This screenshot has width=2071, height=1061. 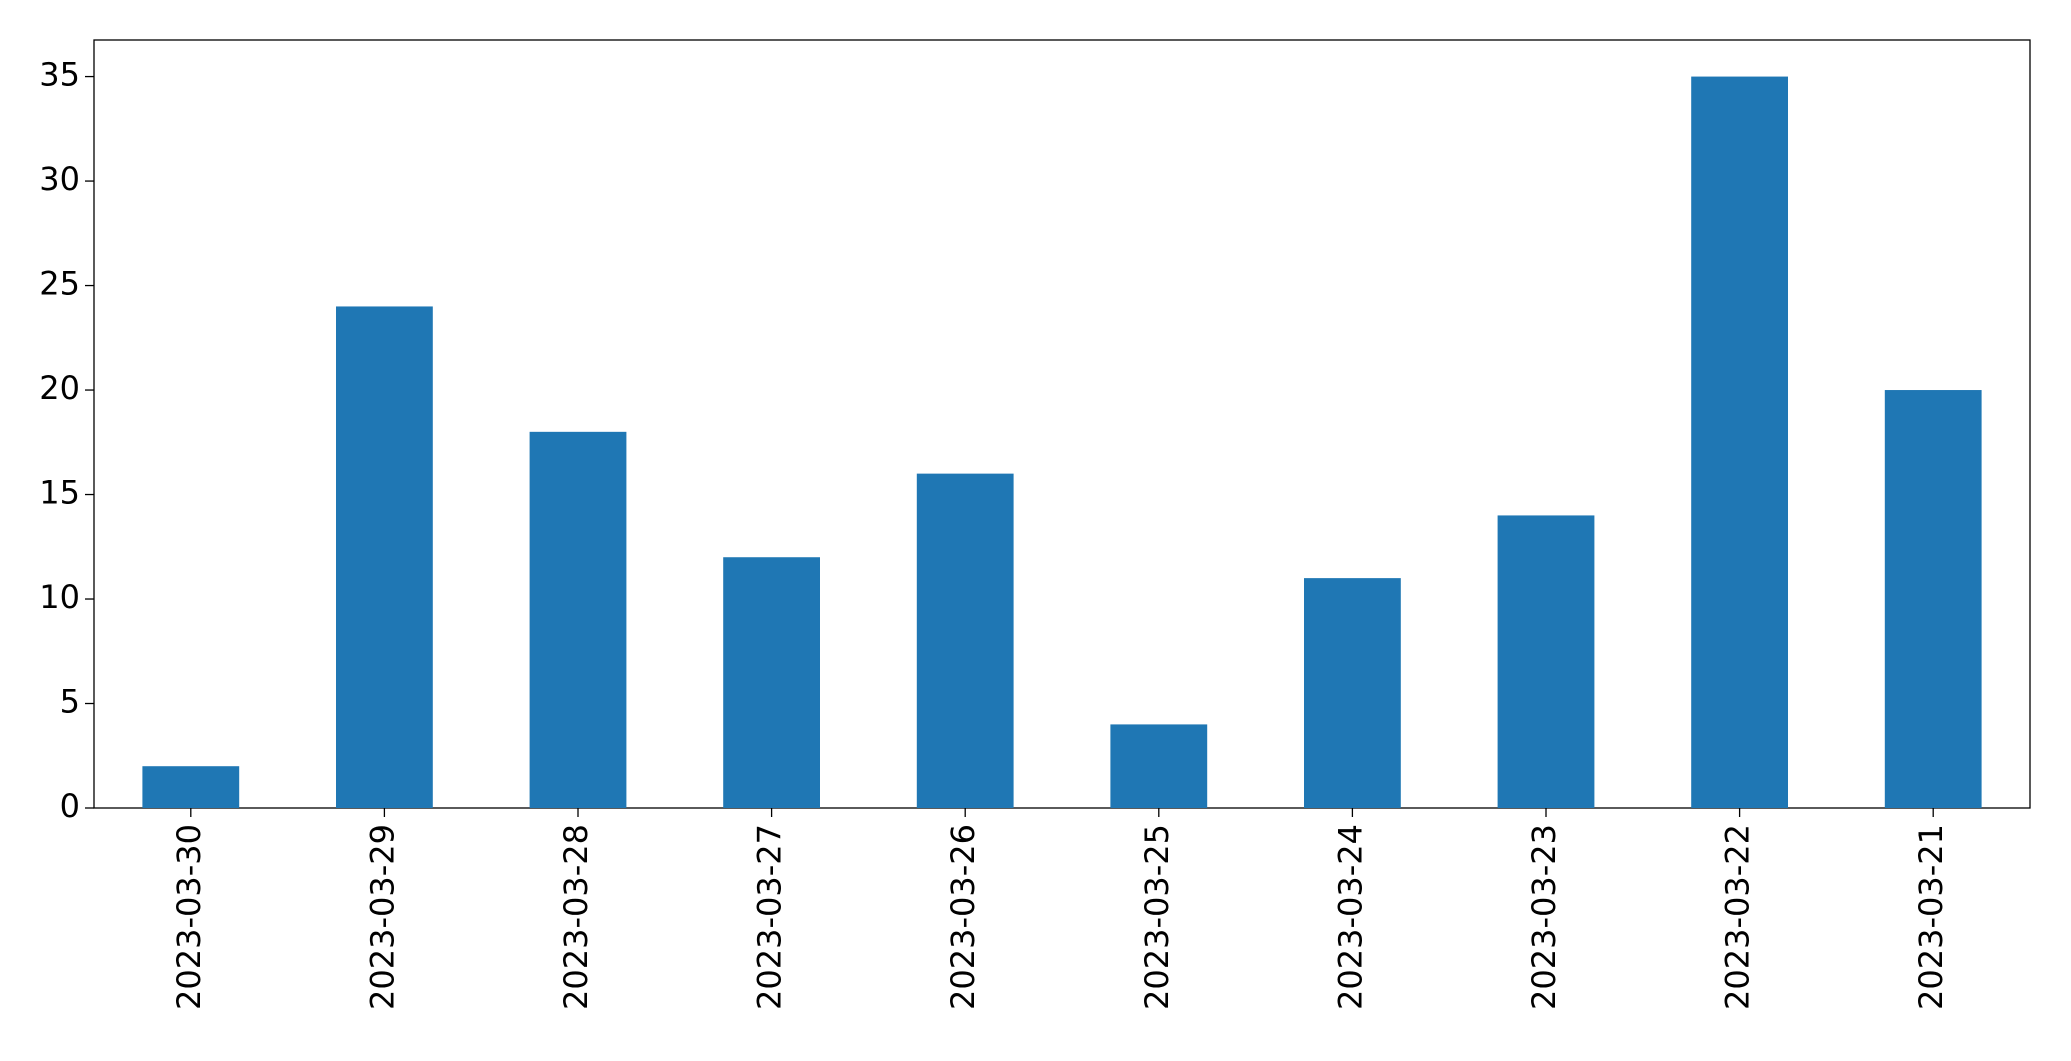 I want to click on x-tick-label: 2023-03-21, so click(x=1931, y=917).